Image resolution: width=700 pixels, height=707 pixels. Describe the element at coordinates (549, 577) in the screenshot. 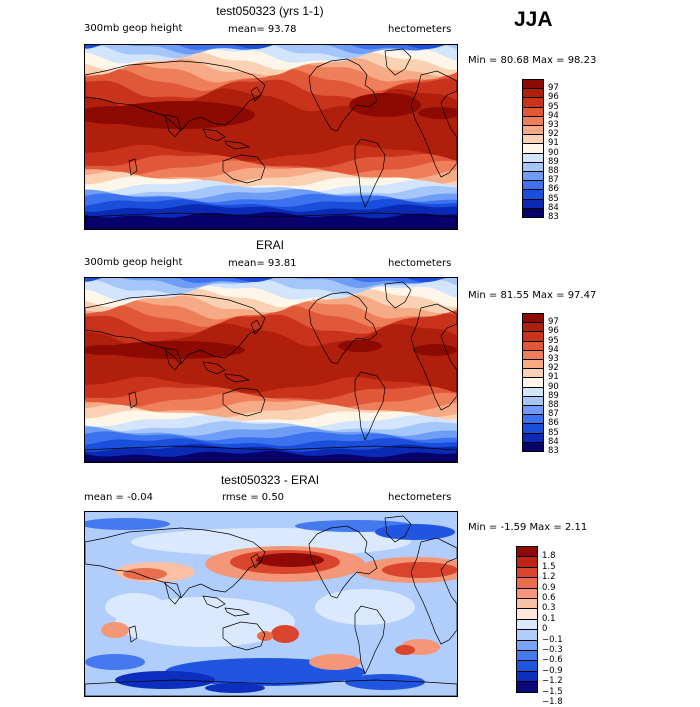

I see `panel-3-colorbar-tick-label: 1.2` at that location.